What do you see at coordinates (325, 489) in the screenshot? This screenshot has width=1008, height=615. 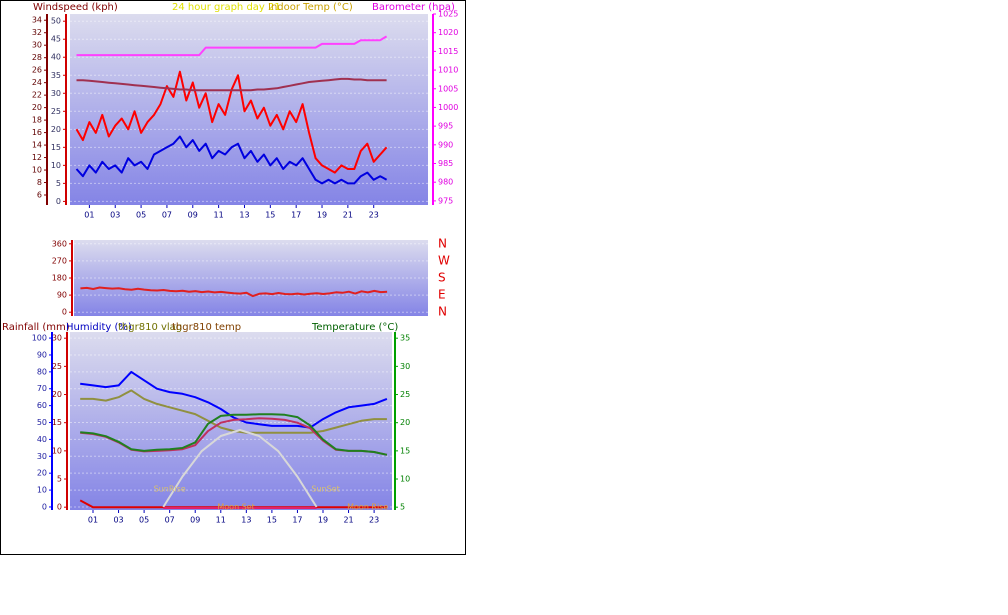 I see `annotation: SunSet` at bounding box center [325, 489].